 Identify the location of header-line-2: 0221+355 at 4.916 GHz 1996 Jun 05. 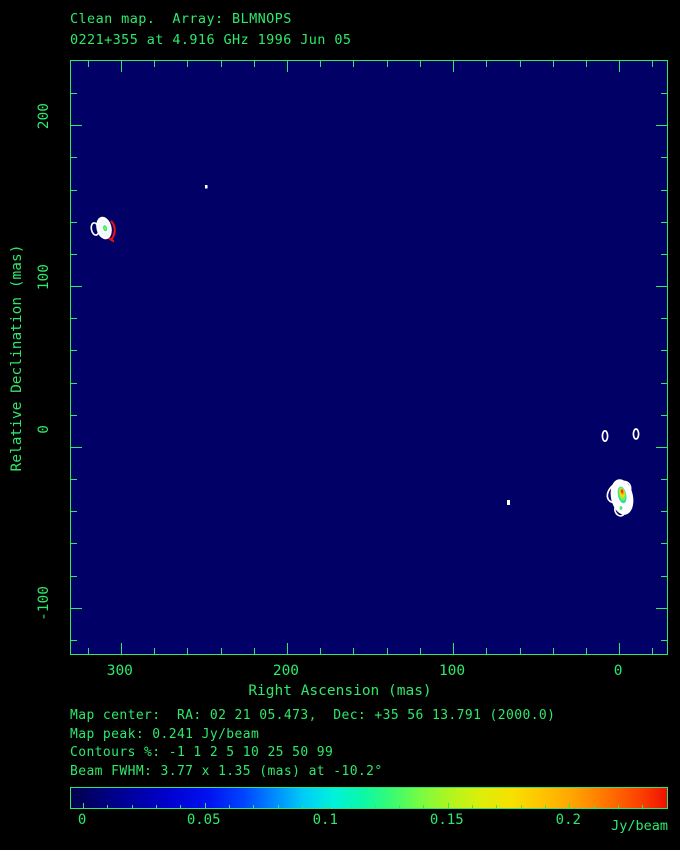
(211, 40).